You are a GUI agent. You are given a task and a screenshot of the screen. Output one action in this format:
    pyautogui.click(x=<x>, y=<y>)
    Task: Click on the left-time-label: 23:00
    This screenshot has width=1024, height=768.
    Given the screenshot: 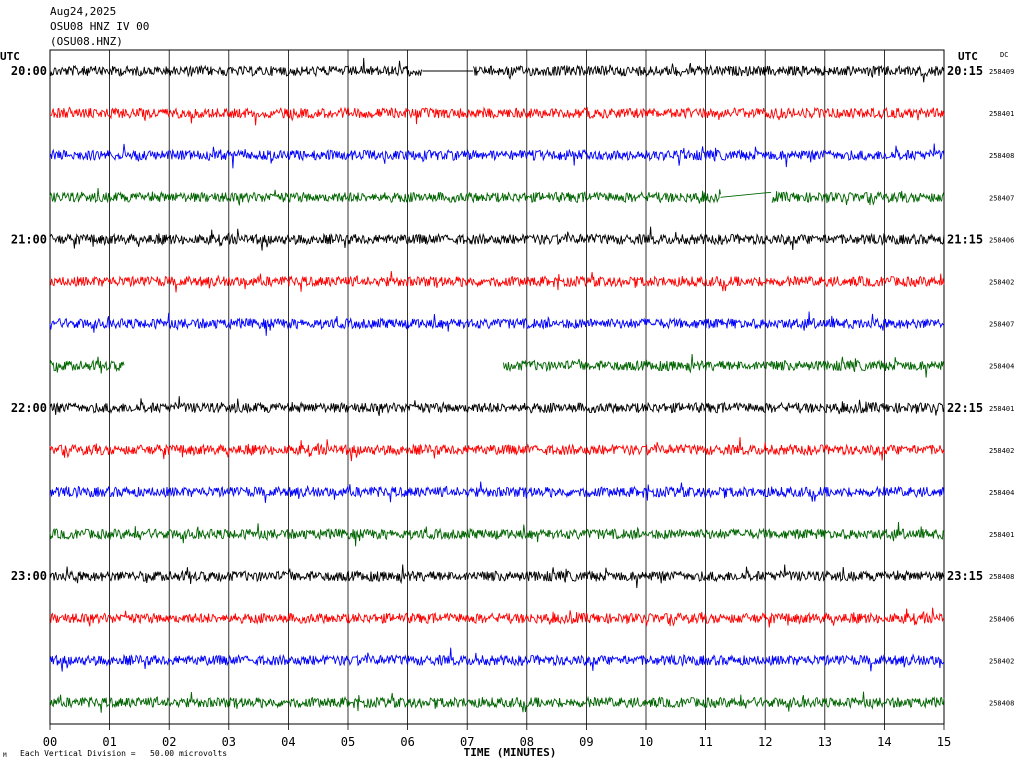 What is the action you would take?
    pyautogui.click(x=29, y=576)
    